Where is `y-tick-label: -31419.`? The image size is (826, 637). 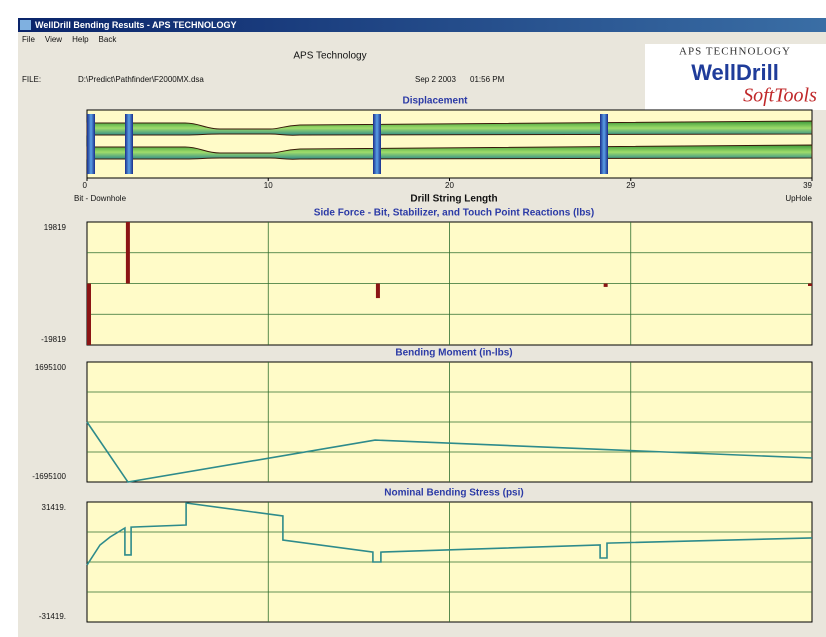
y-tick-label: -31419. is located at coordinates (52, 616).